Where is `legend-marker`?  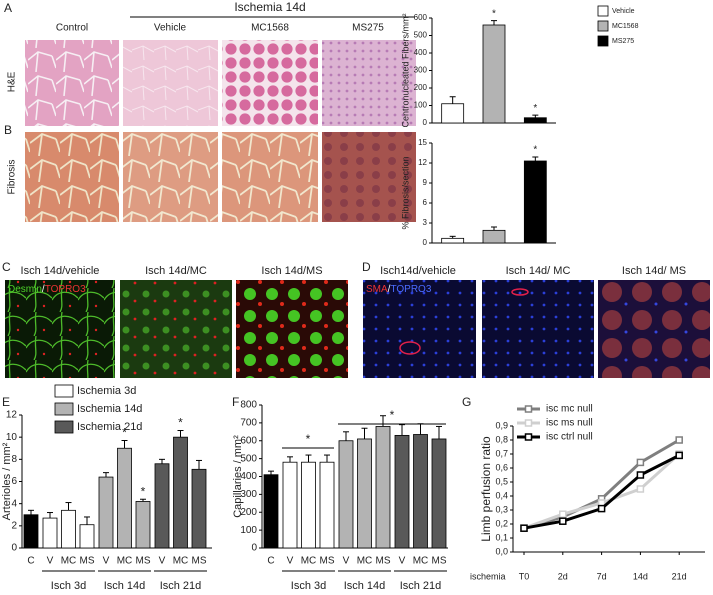
legend-marker is located at coordinates (528, 423).